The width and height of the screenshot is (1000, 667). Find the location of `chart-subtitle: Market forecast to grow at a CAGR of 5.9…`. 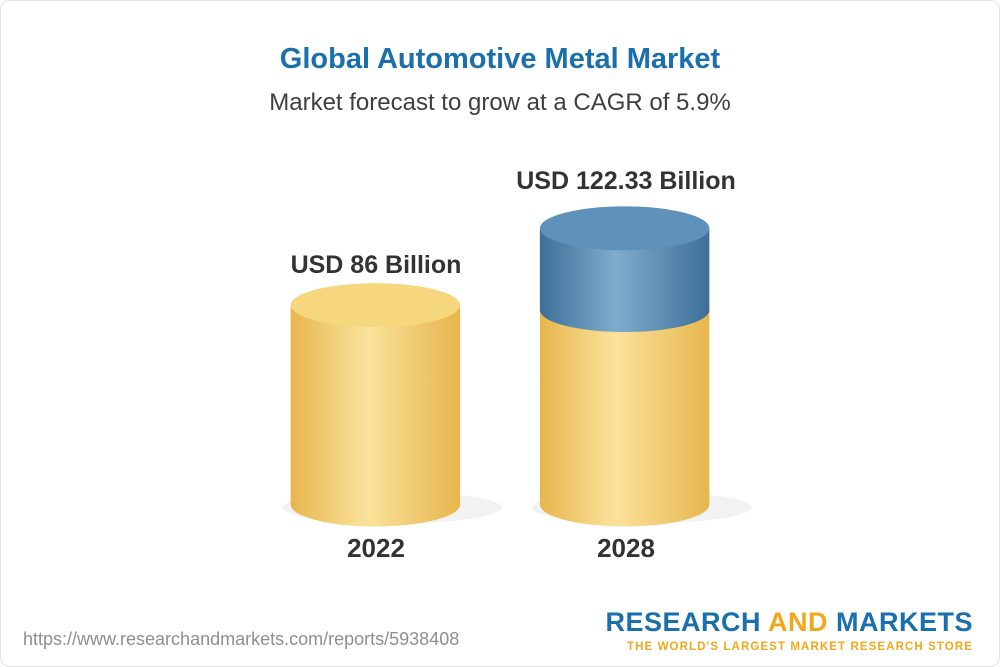

chart-subtitle: Market forecast to grow at a CAGR of 5.9… is located at coordinates (500, 102).